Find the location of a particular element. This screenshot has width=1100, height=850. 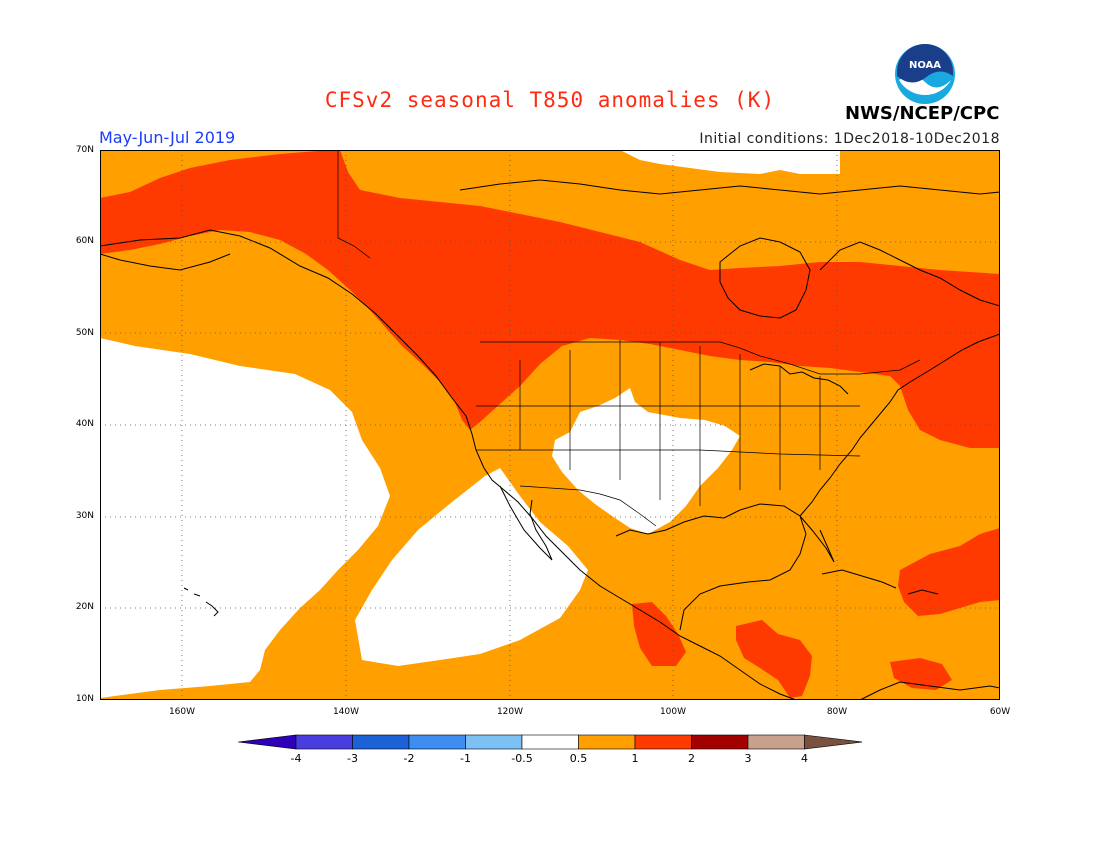

lat-label-40n: 40N is located at coordinates (84, 424).